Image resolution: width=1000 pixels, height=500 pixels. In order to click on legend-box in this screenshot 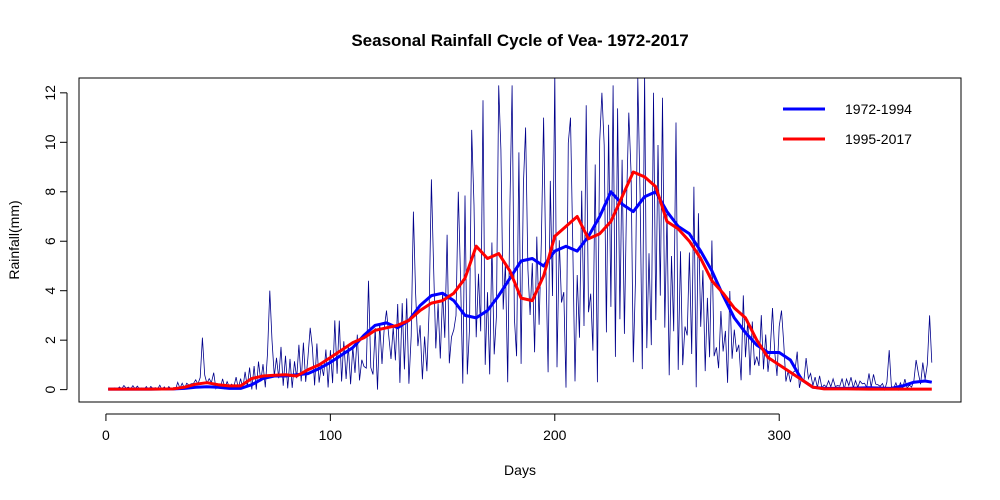, I will do `click(854, 126)`.